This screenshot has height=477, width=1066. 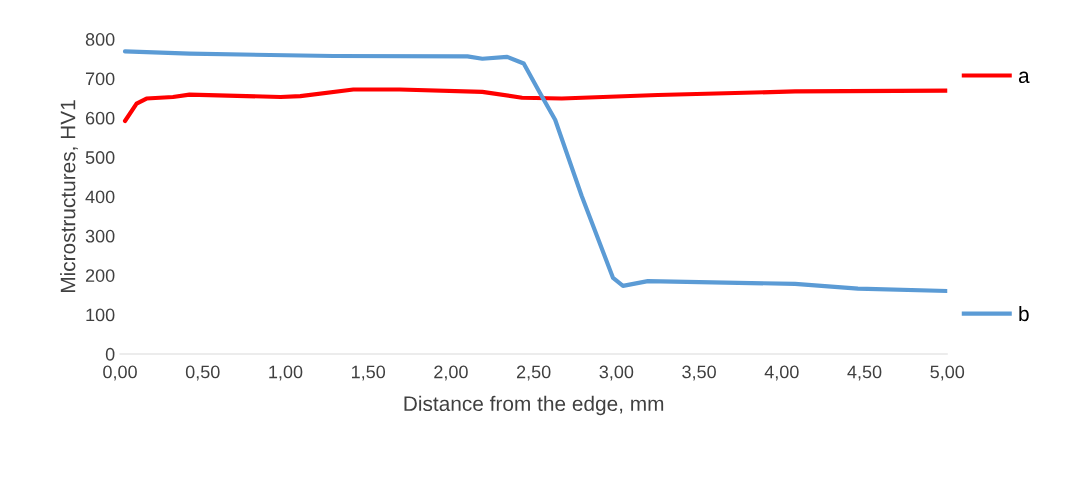 What do you see at coordinates (100, 39) in the screenshot?
I see `y-tick-label: 800` at bounding box center [100, 39].